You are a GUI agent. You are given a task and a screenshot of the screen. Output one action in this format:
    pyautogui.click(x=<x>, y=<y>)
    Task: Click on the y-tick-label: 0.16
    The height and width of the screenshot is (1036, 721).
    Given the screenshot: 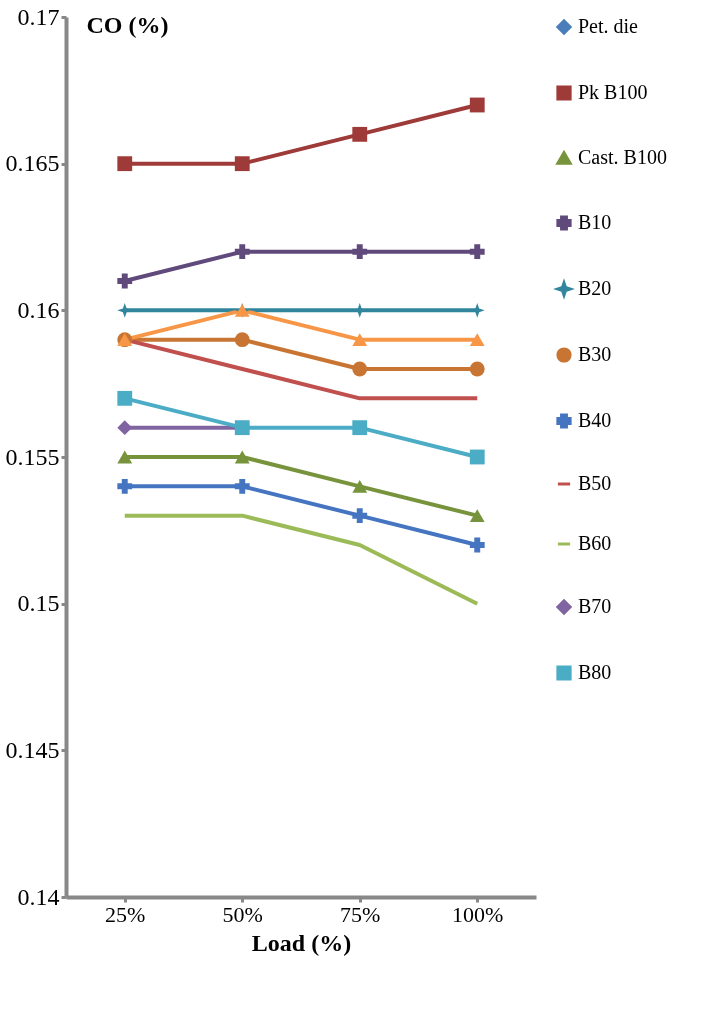 What is the action you would take?
    pyautogui.click(x=38, y=309)
    